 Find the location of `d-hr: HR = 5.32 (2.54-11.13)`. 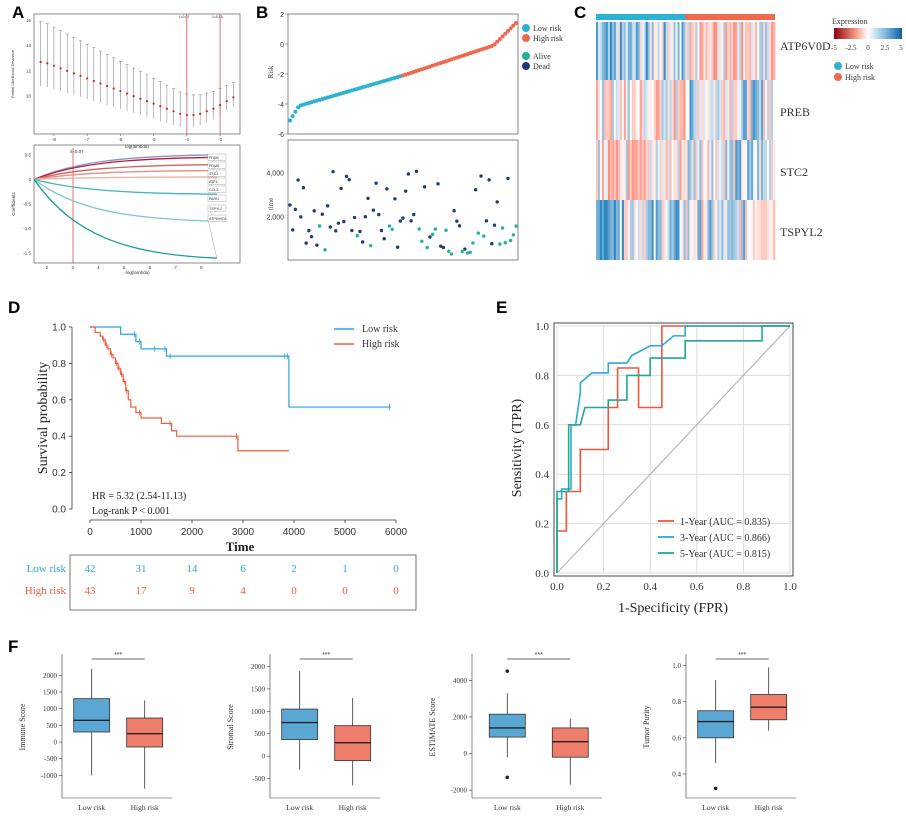

d-hr: HR = 5.32 (2.54-11.13) is located at coordinates (139, 496).